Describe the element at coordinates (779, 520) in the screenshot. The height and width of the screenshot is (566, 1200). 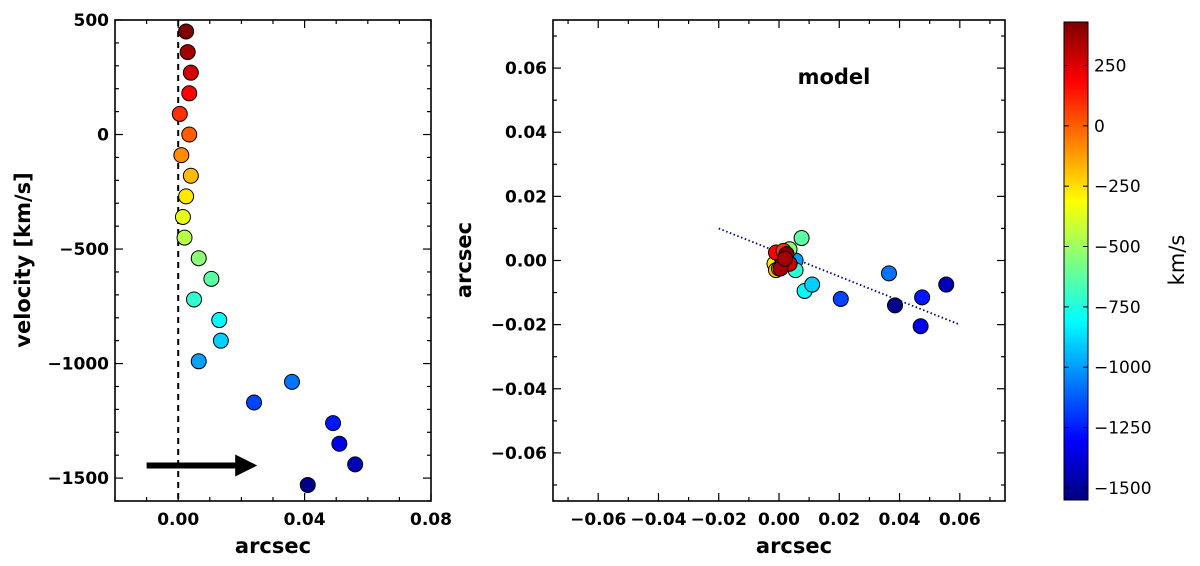
I see `right-x-tick-label: 0.00` at that location.